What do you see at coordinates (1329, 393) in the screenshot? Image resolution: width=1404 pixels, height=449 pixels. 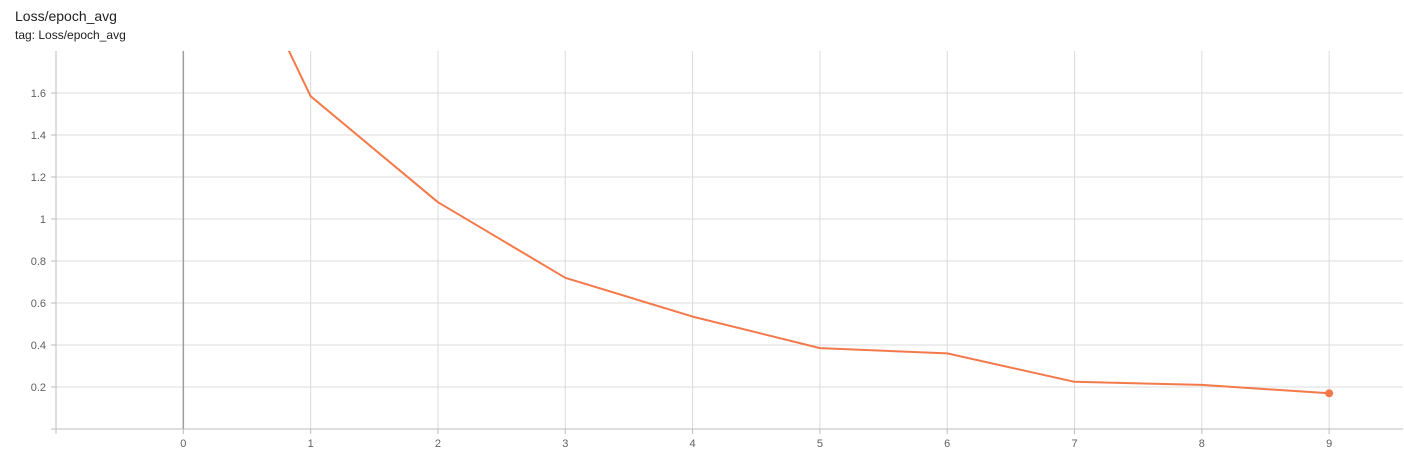 I see `last-data-point` at bounding box center [1329, 393].